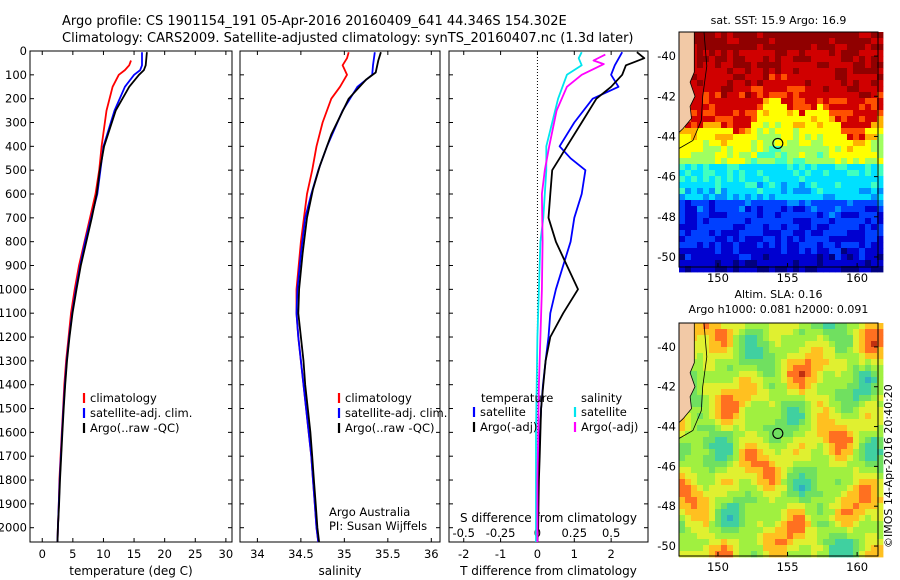 This screenshot has height=580, width=900. Describe the element at coordinates (257, 554) in the screenshot. I see `x-tick-label: 34` at that location.